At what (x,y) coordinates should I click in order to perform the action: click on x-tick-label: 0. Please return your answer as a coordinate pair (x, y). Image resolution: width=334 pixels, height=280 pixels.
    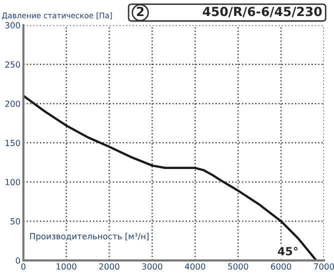
    Looking at the image, I should click on (23, 266).